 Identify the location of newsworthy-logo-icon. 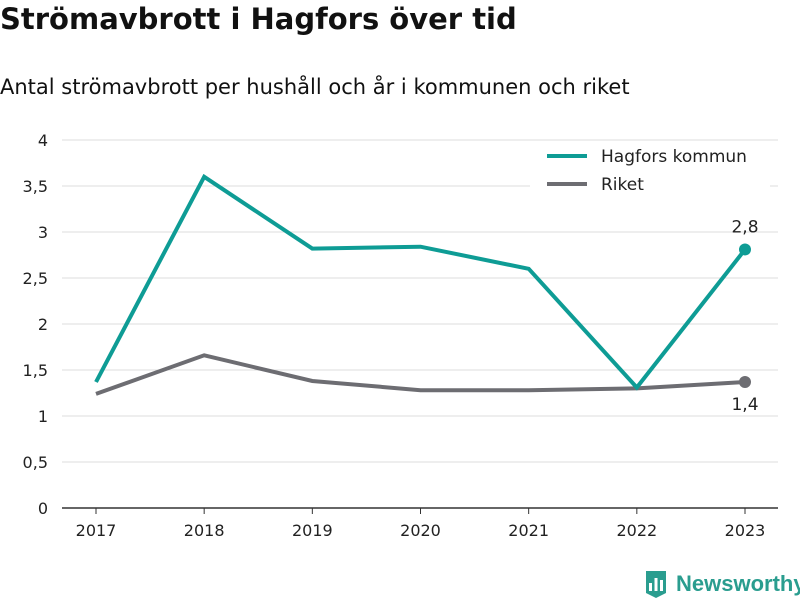
(656, 584).